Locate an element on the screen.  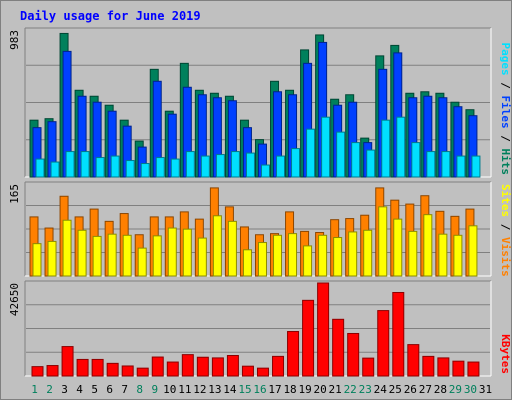
day-label: 2 is located at coordinates (49, 389).